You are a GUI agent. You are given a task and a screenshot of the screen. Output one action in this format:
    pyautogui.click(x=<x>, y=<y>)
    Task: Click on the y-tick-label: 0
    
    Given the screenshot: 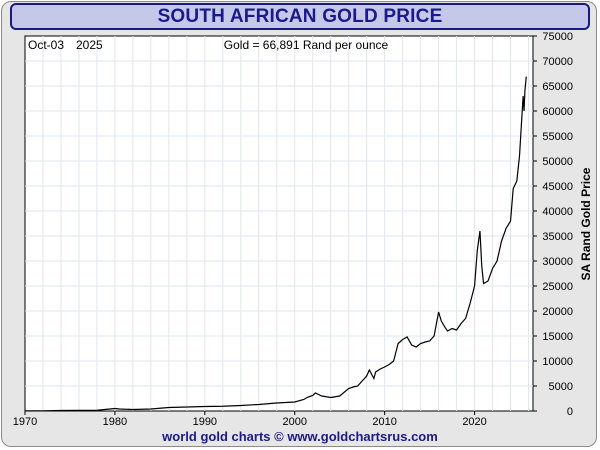 What is the action you would take?
    pyautogui.click(x=570, y=412)
    